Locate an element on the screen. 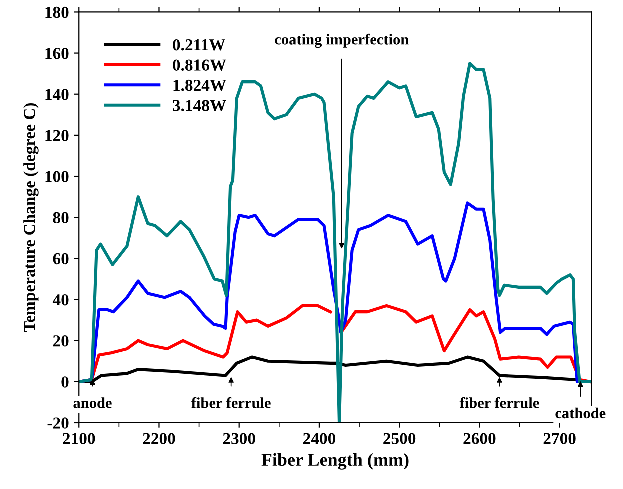 Image resolution: width=623 pixels, height=489 pixels. legend-label: 0.211W is located at coordinates (199, 45).